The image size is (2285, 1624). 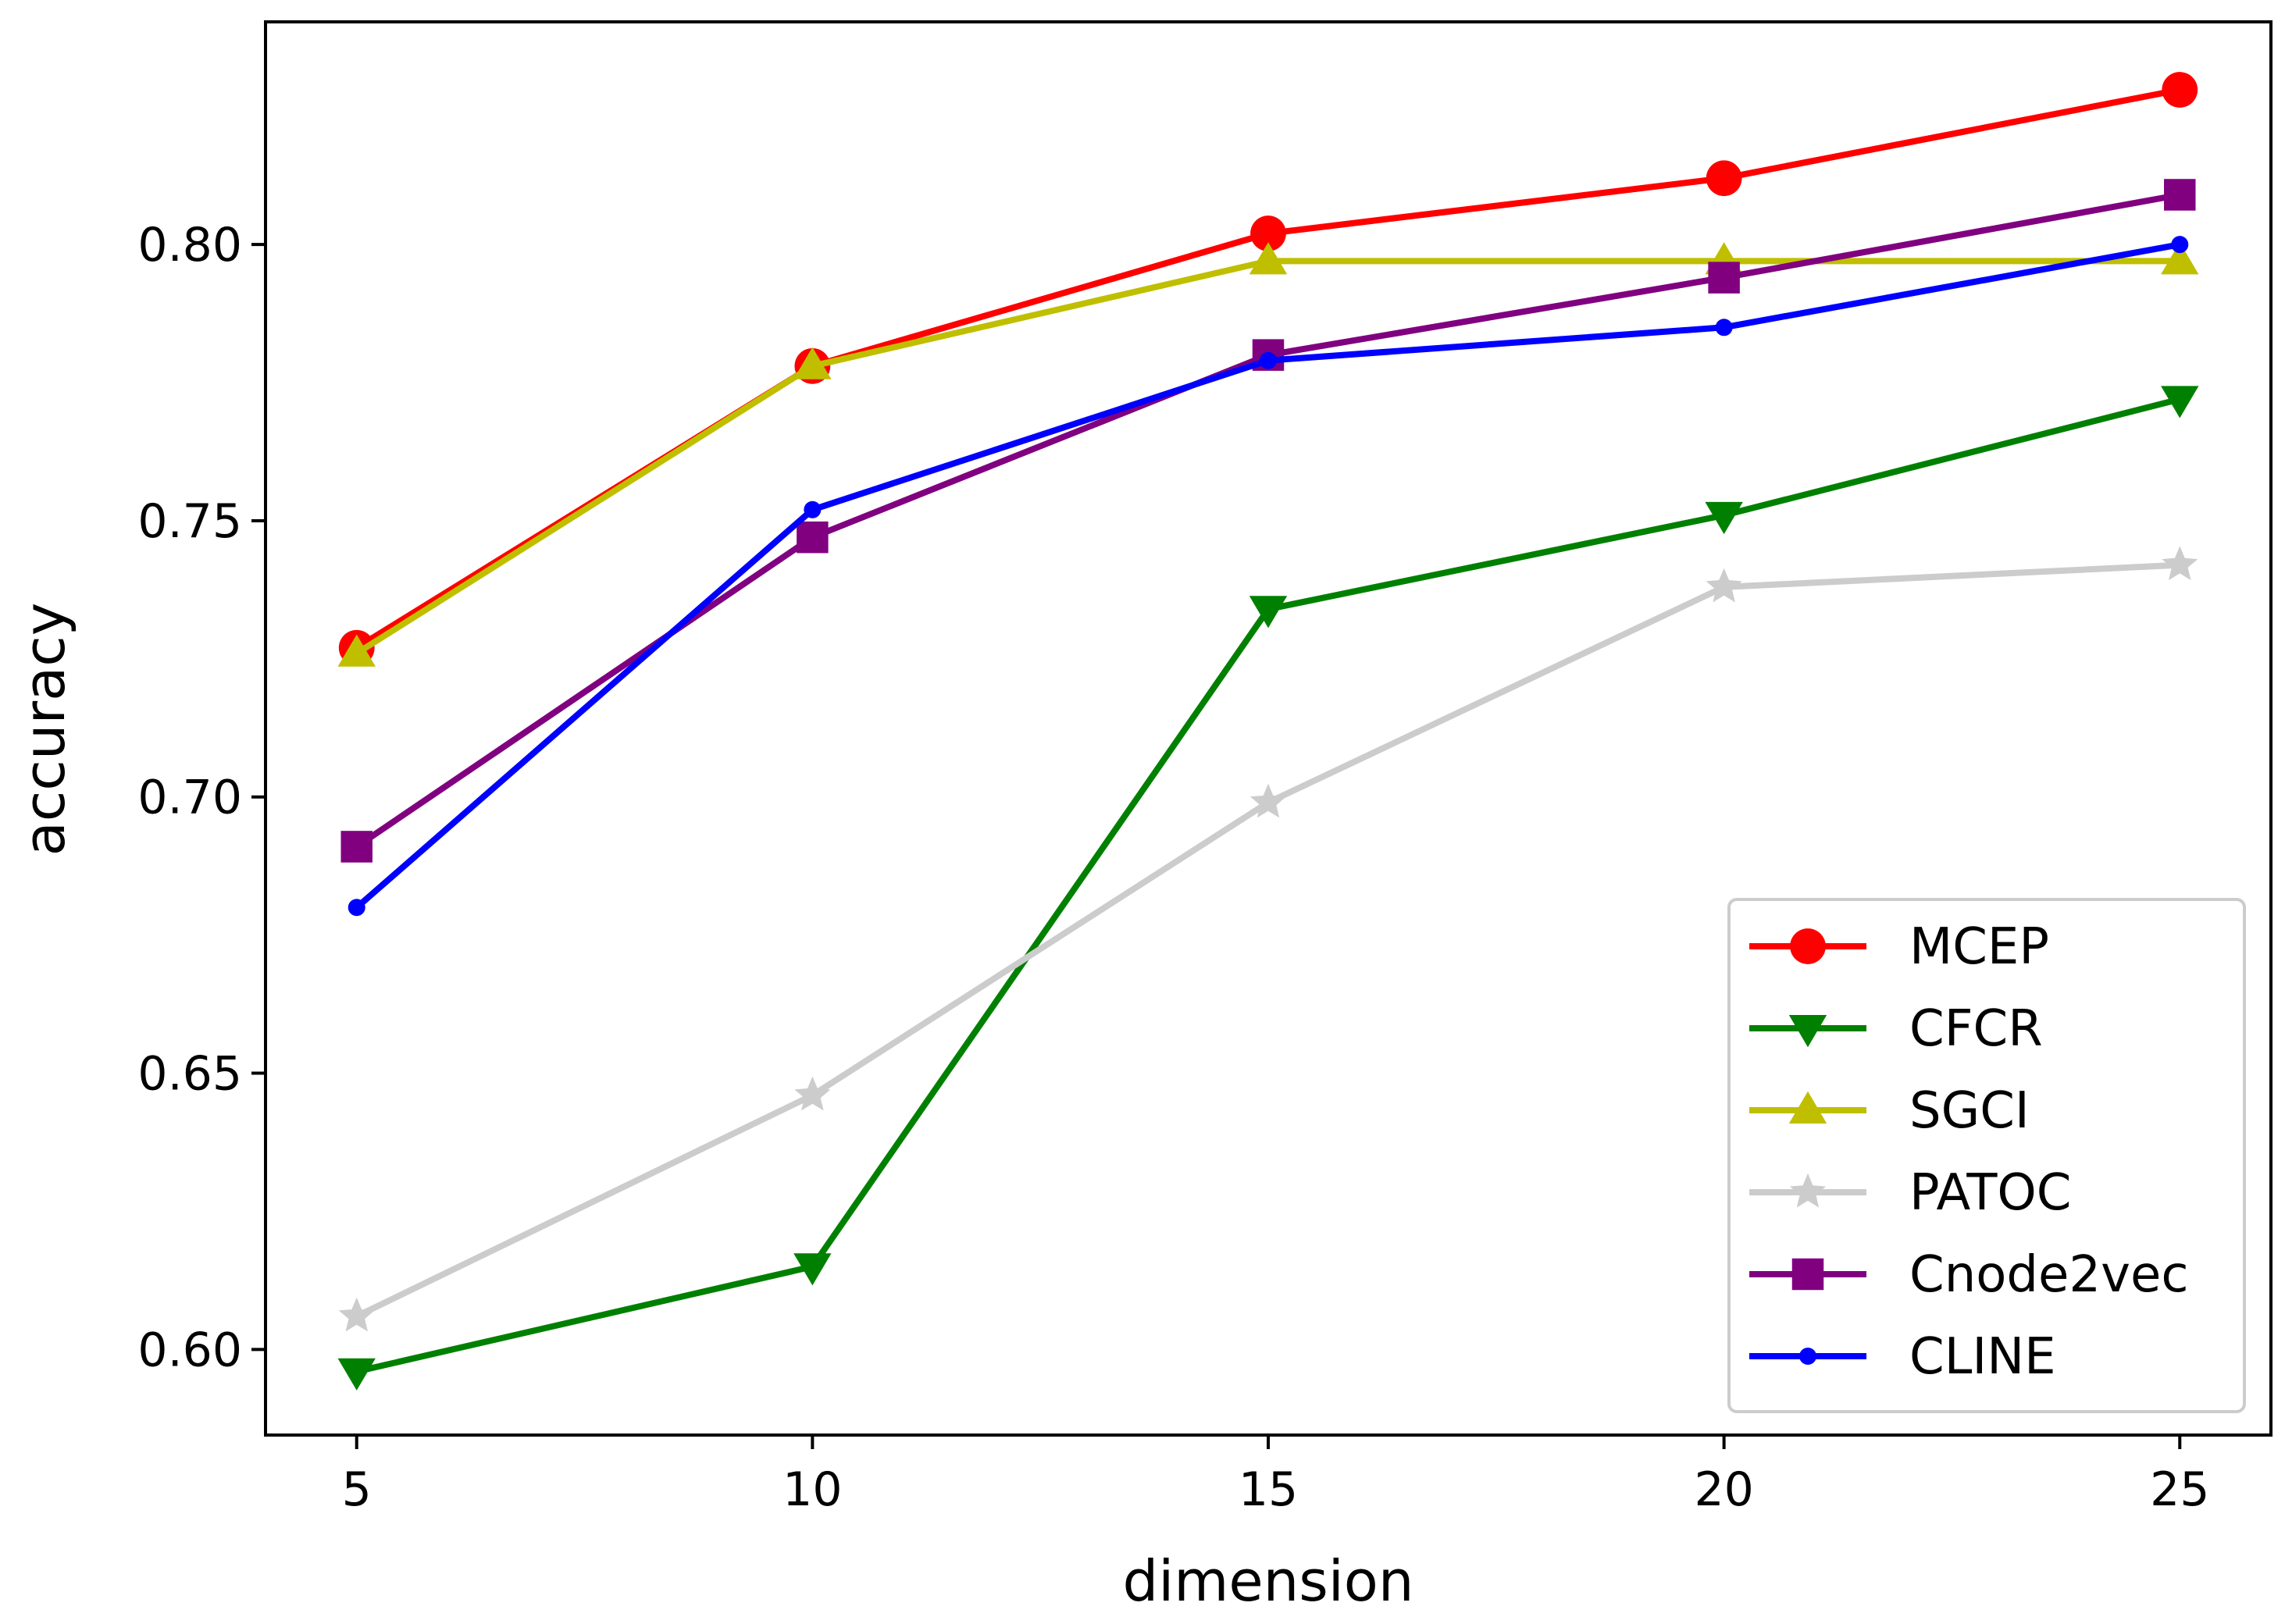 I want to click on legend-item-cline: CLINE, so click(x=1902, y=1357).